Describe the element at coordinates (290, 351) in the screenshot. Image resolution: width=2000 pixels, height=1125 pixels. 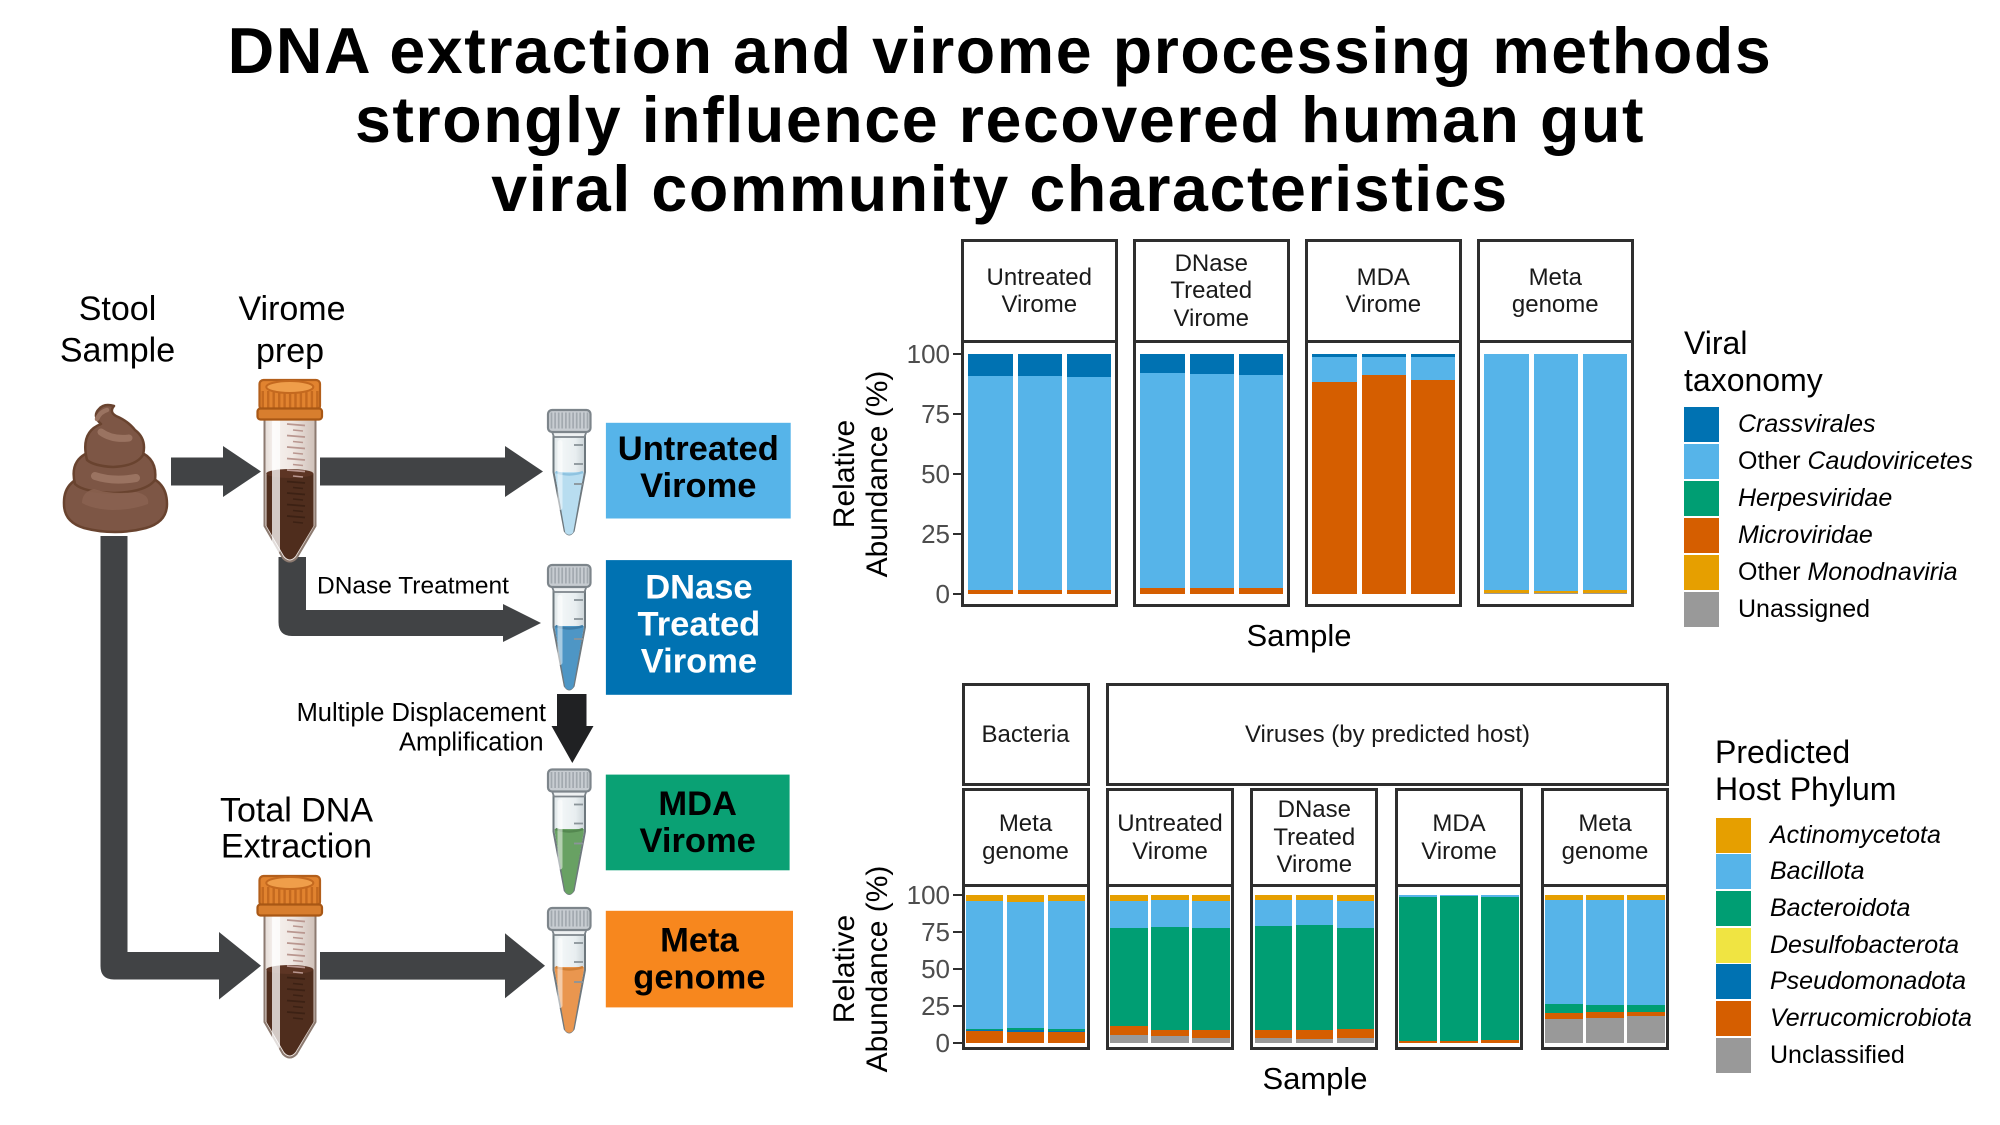
I see `svg-text: prep` at that location.